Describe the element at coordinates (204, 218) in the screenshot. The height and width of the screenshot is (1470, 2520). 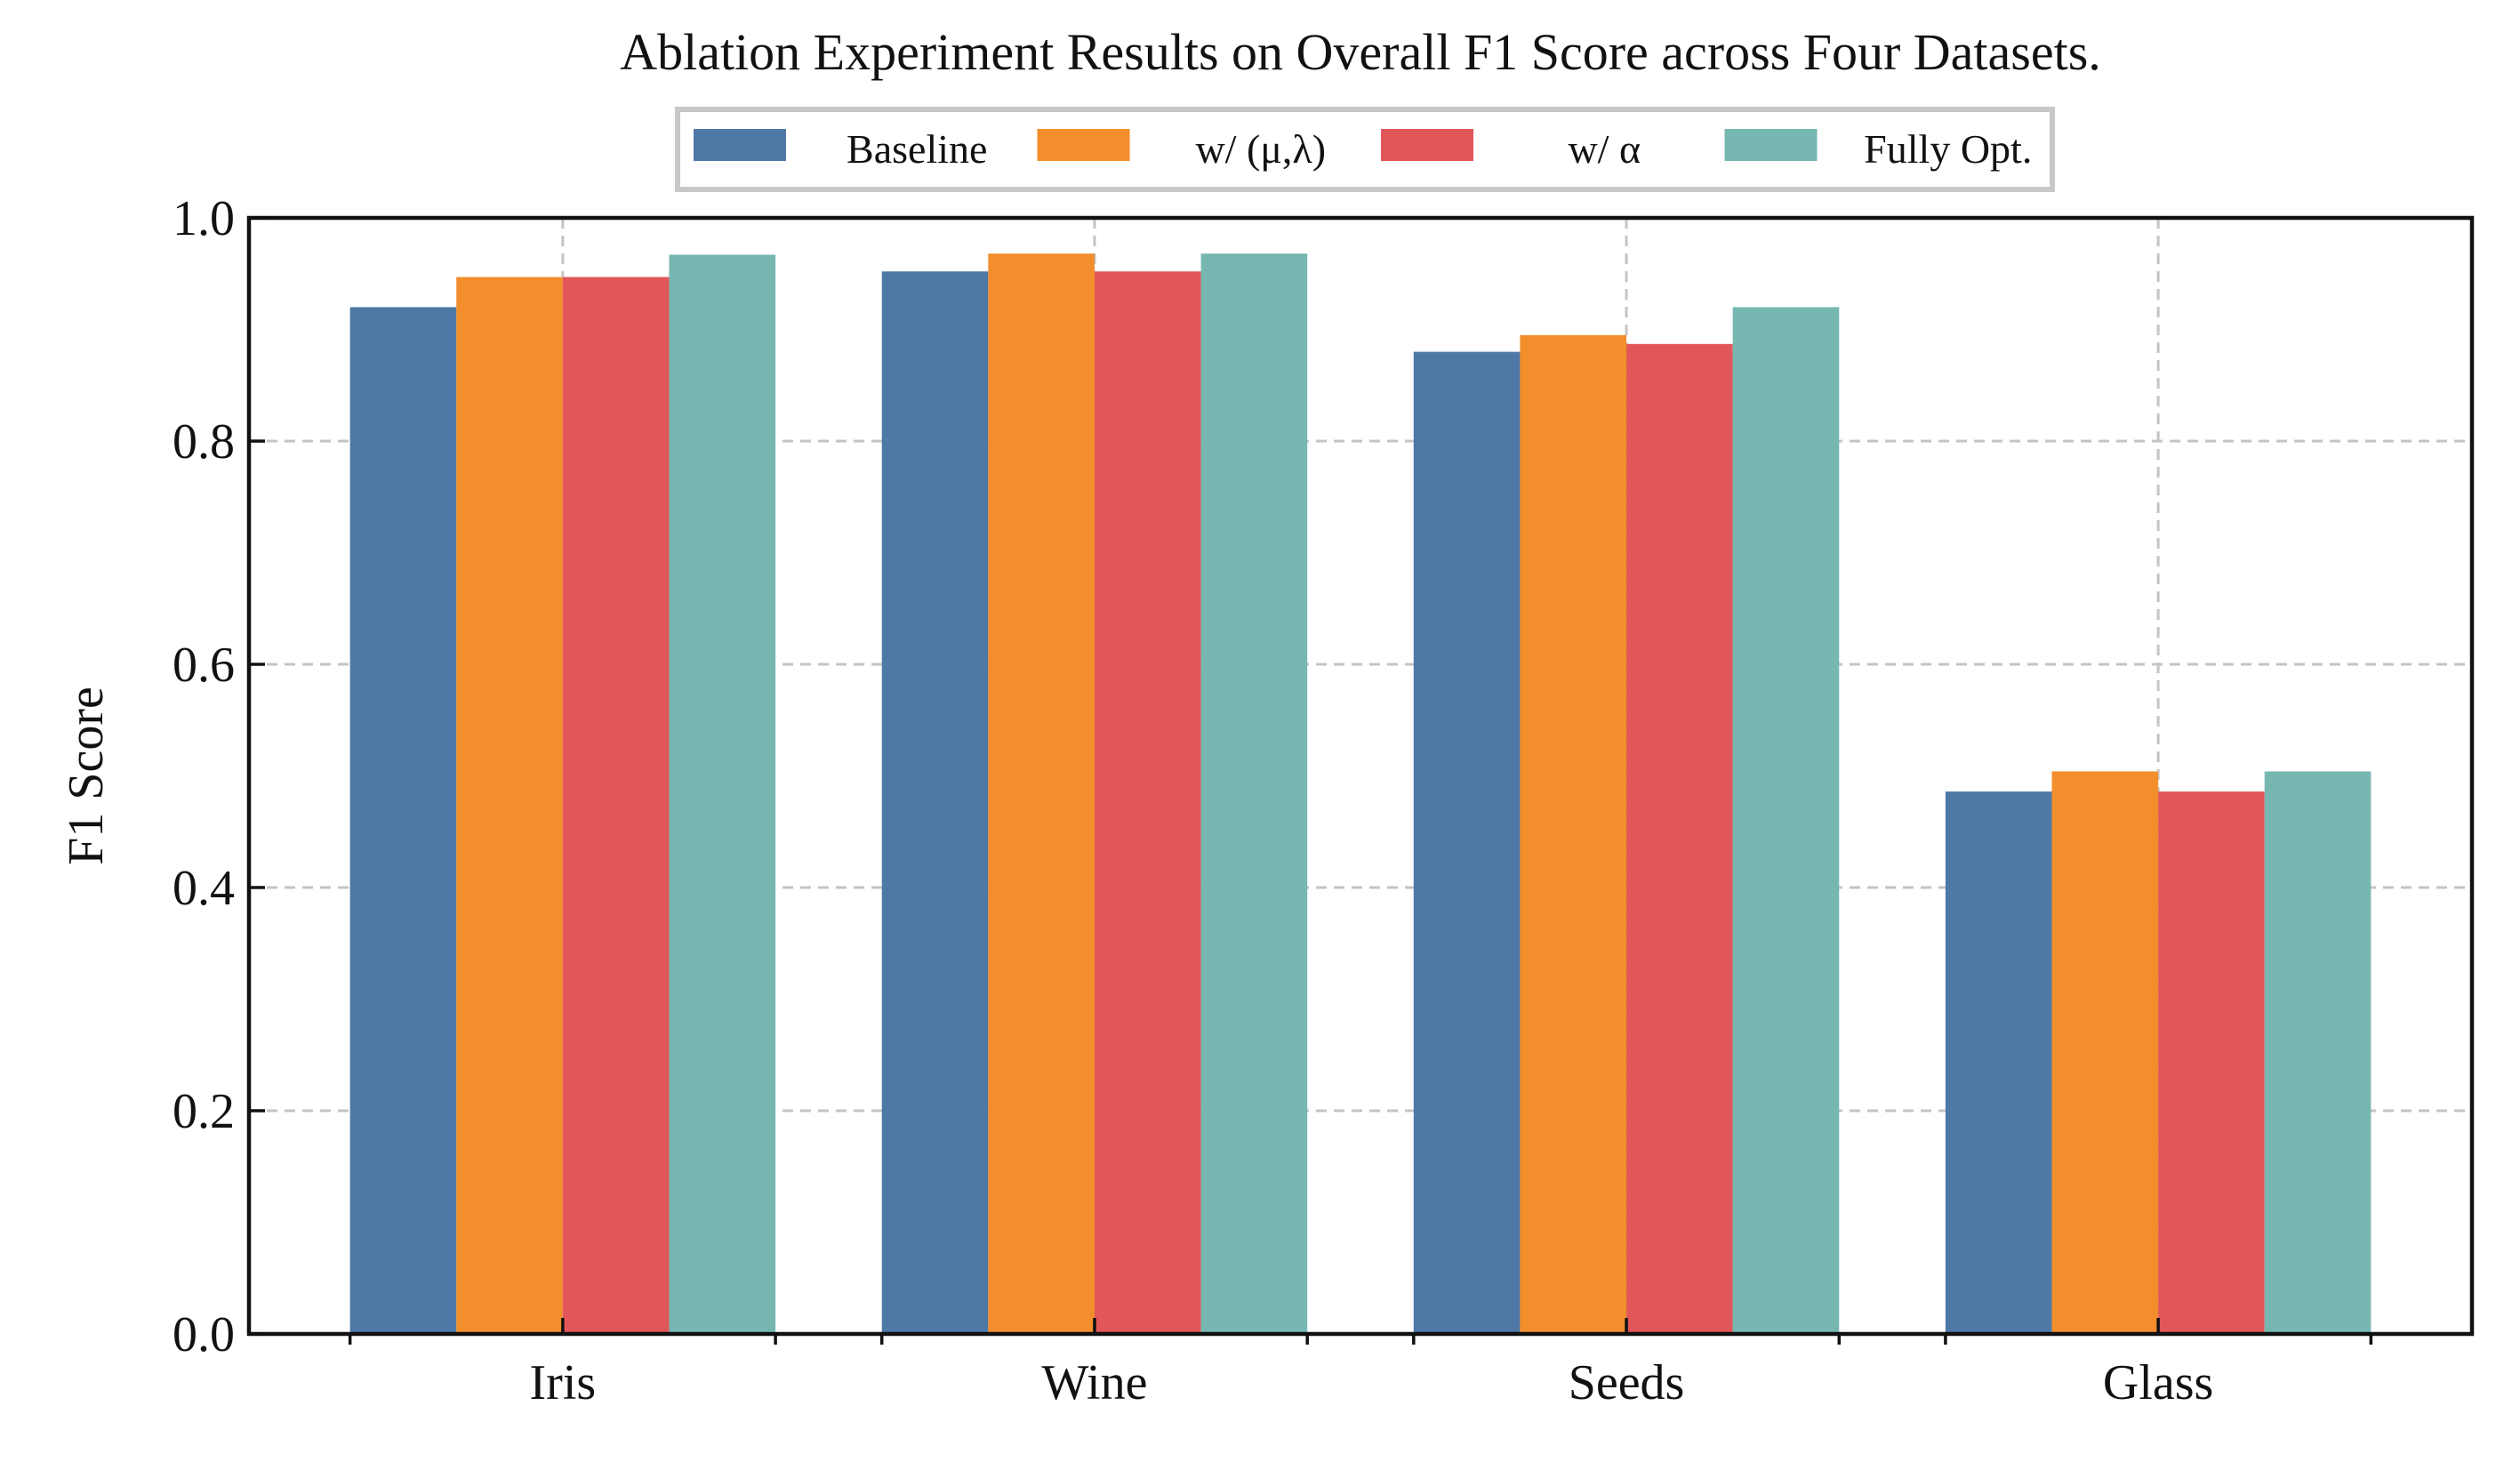
I see `y-tick-label: 1.0` at that location.